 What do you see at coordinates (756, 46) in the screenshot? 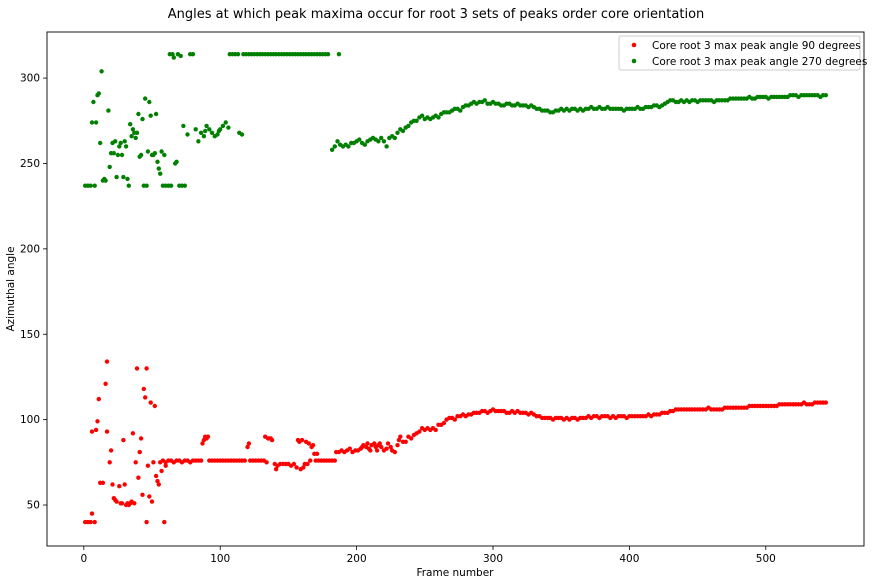
I see `legend-label-90: Core root 3 max peak angle 90 degrees` at bounding box center [756, 46].